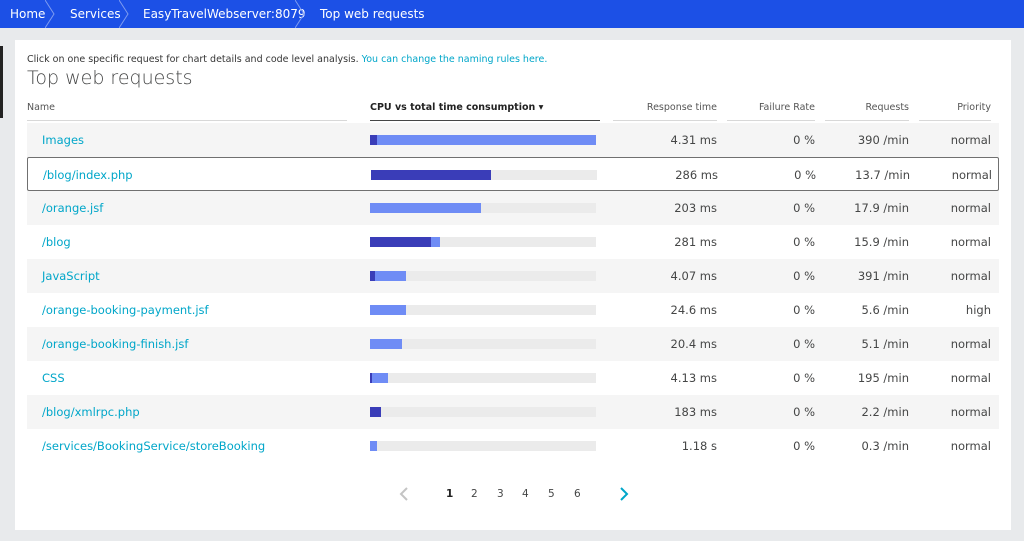 This screenshot has width=1024, height=541. I want to click on request-name-link: /orange-booking-payment.jsf, so click(125, 310).